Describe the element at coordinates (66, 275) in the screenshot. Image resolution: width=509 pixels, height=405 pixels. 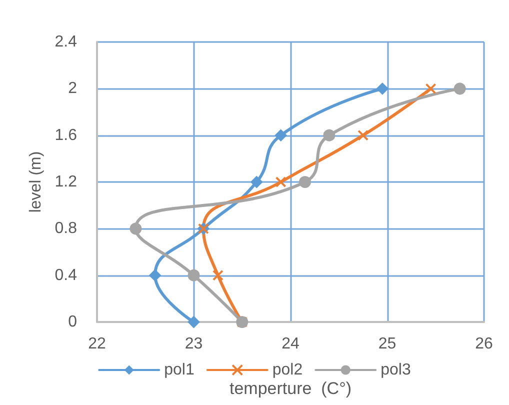
I see `y-tick-label: 0.4` at that location.